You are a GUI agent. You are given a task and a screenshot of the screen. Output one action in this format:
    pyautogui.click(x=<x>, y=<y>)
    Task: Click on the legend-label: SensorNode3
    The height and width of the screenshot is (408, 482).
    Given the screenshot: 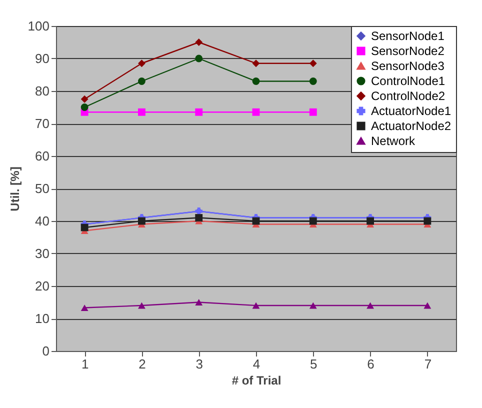 What is the action you would take?
    pyautogui.click(x=408, y=66)
    